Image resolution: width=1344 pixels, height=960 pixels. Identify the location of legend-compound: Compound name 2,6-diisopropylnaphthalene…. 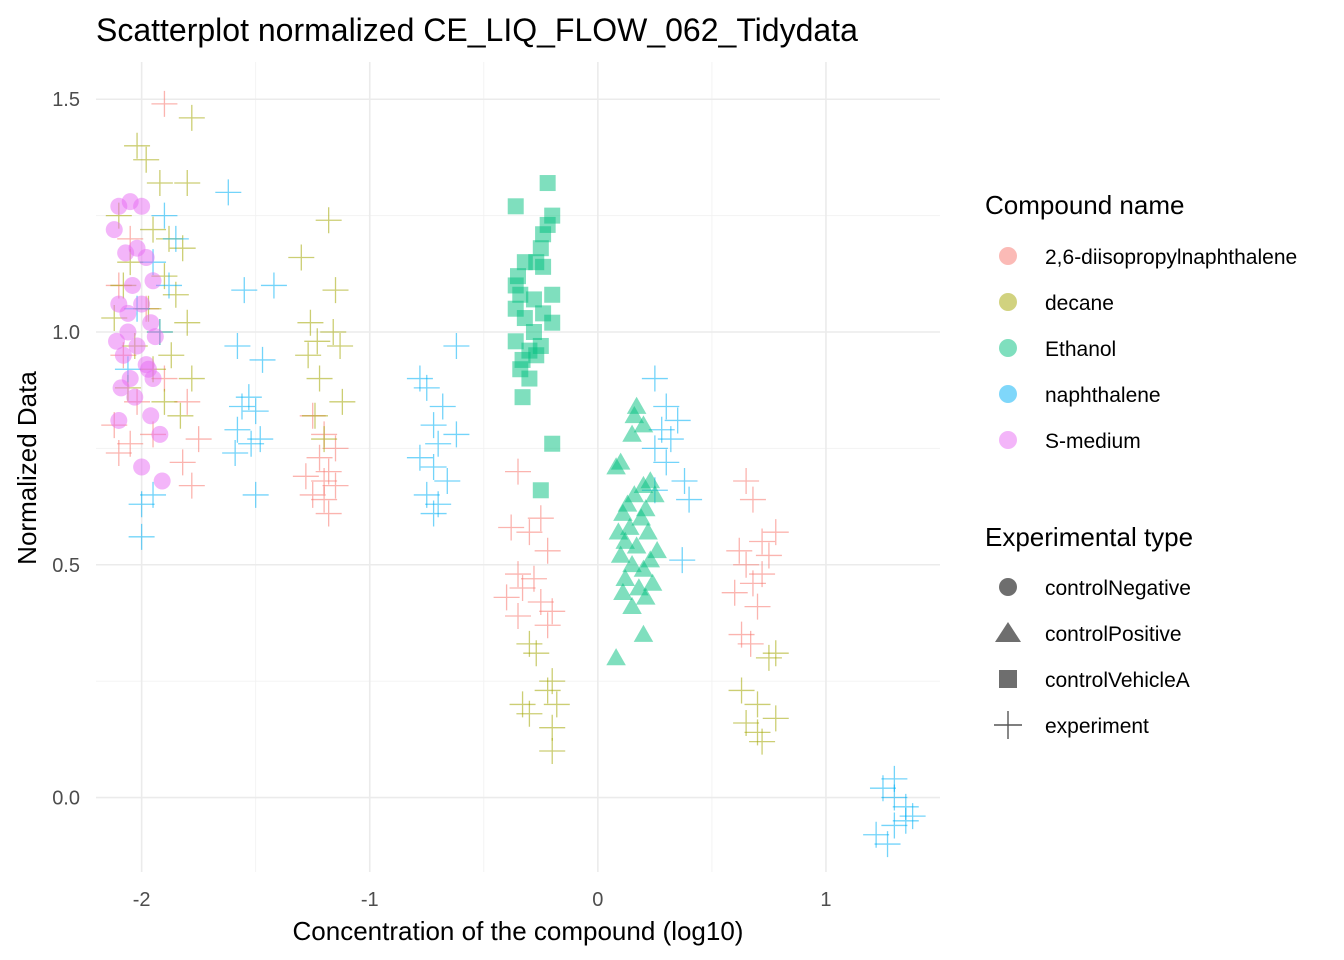
(1141, 321).